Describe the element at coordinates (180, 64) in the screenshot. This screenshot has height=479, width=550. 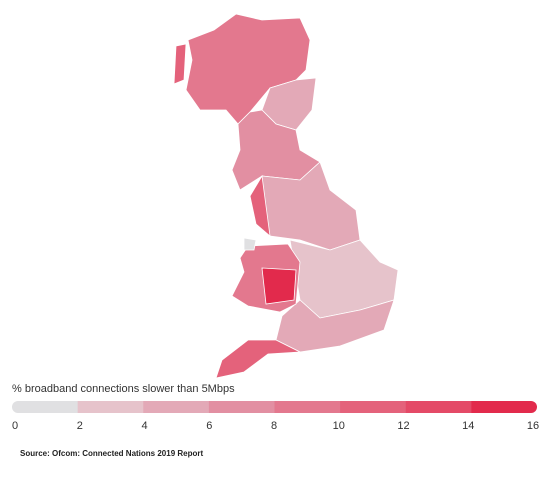
I see `scotland-islands` at that location.